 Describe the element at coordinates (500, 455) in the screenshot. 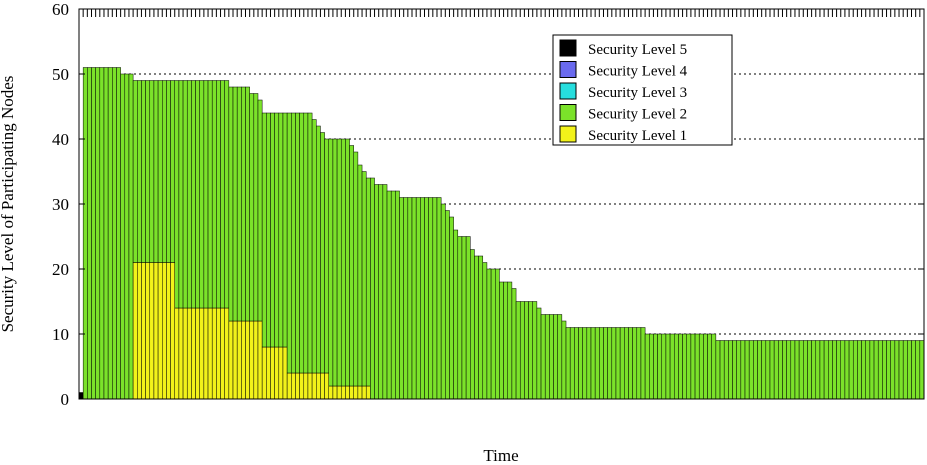

I see `x-axis-title: Time` at that location.